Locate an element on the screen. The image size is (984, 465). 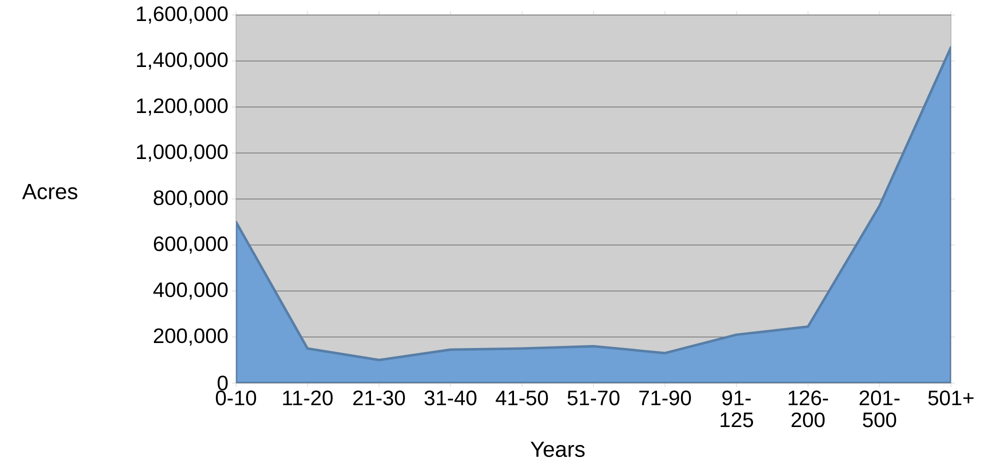
x-tick-label: 41-50 is located at coordinates (522, 398).